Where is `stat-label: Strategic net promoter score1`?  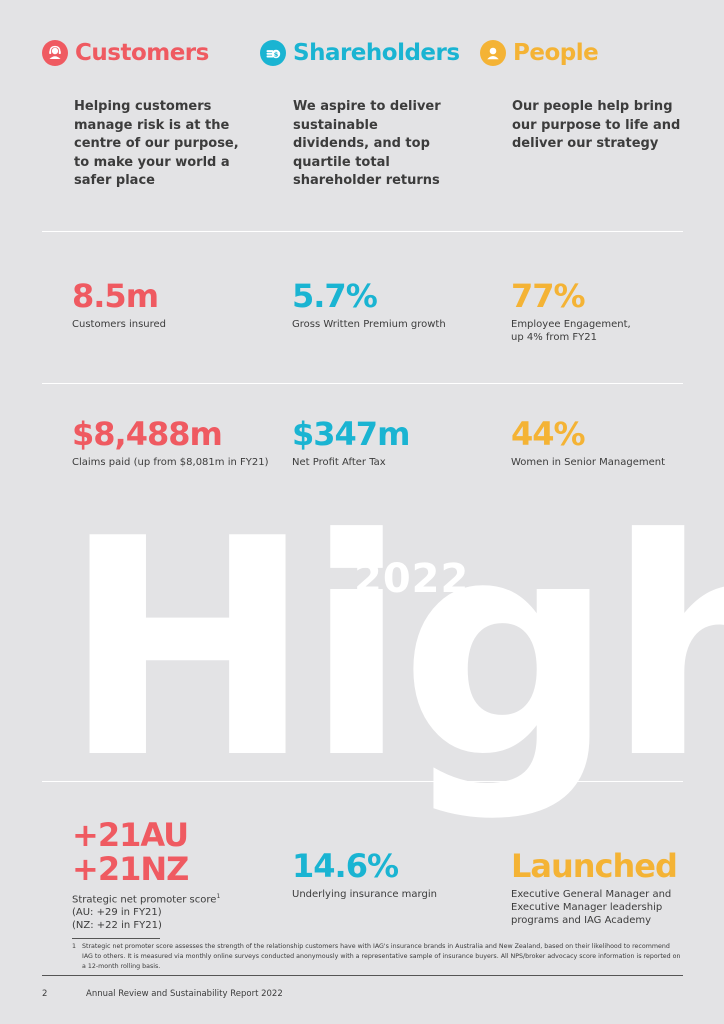
stat-label: Strategic net promoter score1 is located at coordinates (146, 898).